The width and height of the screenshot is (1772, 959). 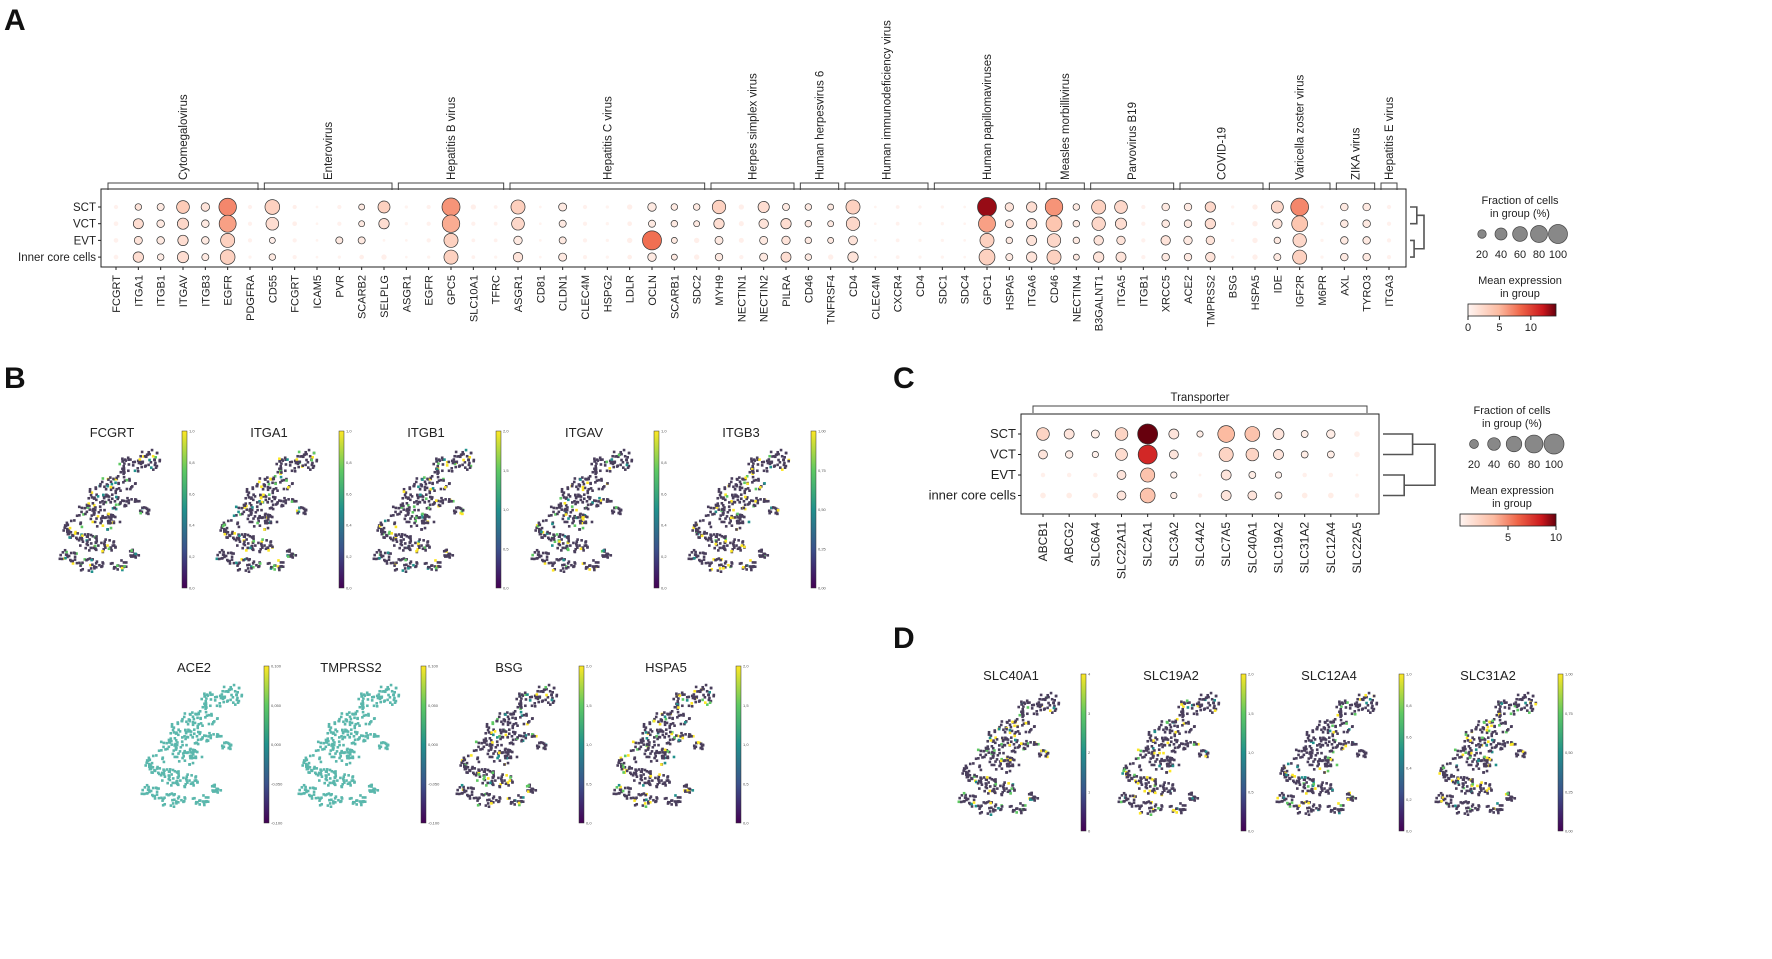 What do you see at coordinates (192, 556) in the screenshot?
I see `umap-colorbar-tick: 0,2` at bounding box center [192, 556].